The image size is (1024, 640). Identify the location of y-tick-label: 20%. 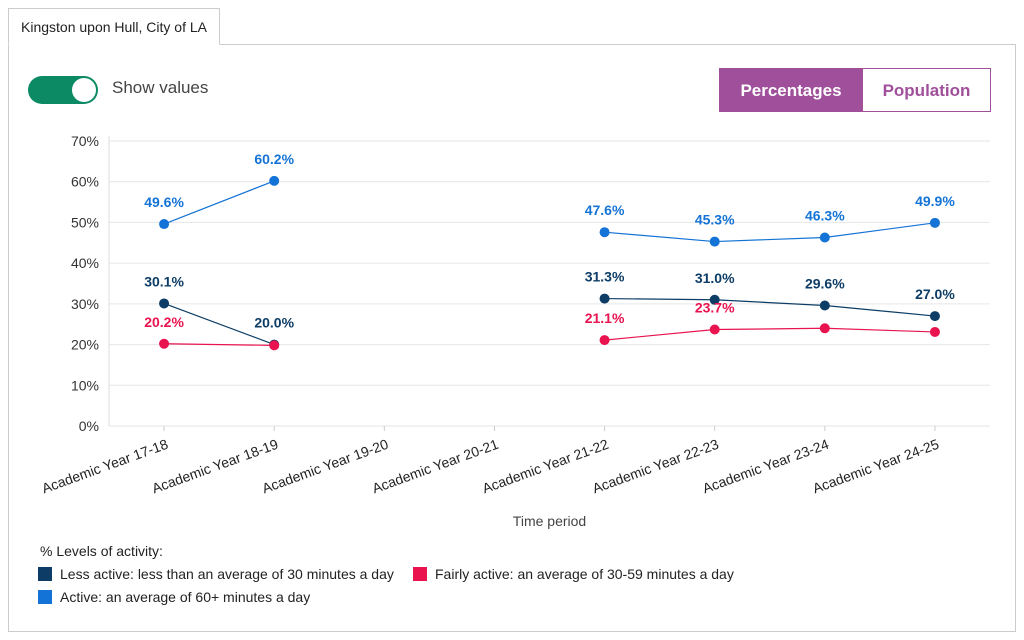
(85, 345).